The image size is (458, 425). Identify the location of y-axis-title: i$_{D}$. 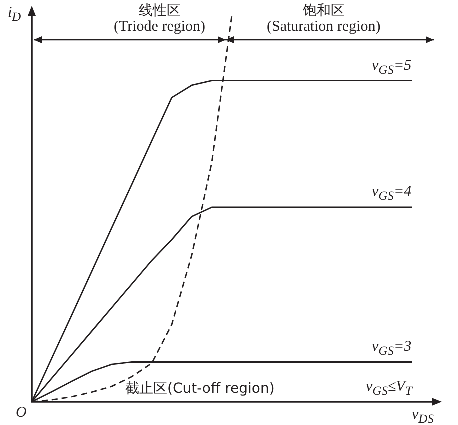
(15, 14).